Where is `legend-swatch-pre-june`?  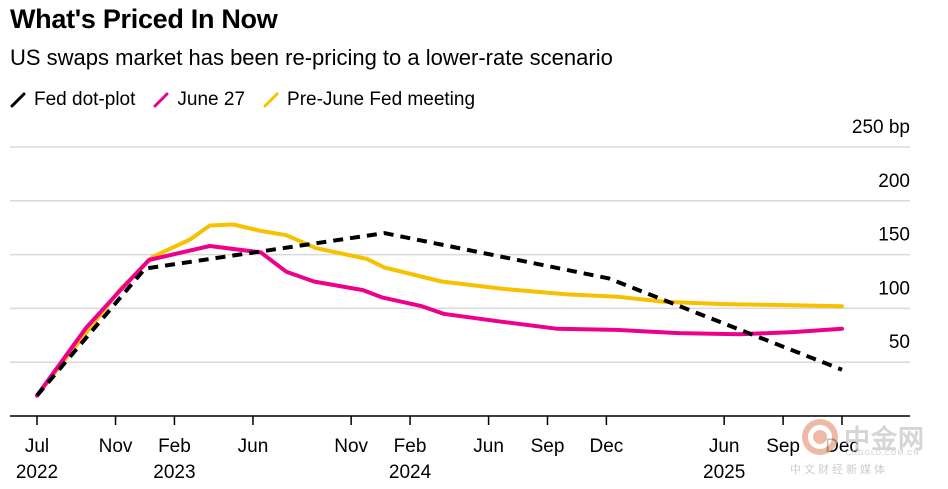
legend-swatch-pre-june is located at coordinates (271, 100).